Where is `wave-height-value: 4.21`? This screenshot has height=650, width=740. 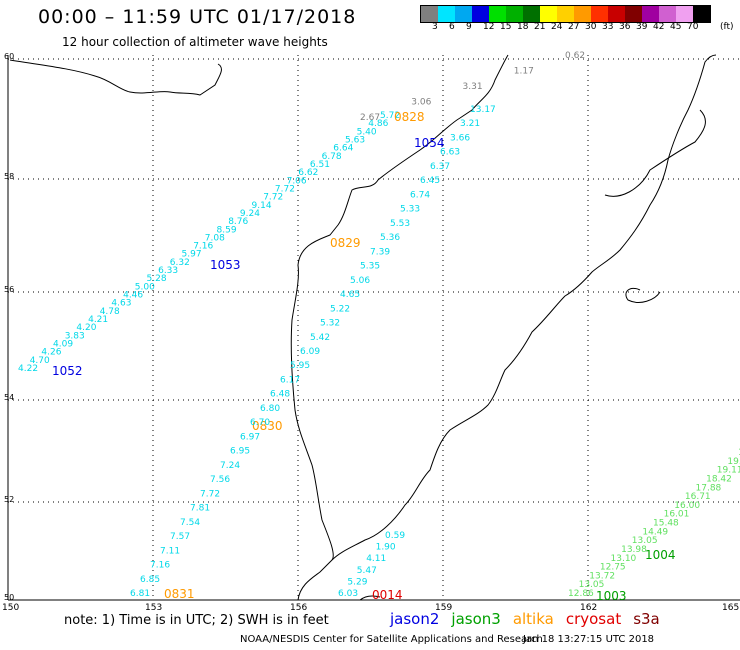
wave-height-value: 4.21 is located at coordinates (98, 320).